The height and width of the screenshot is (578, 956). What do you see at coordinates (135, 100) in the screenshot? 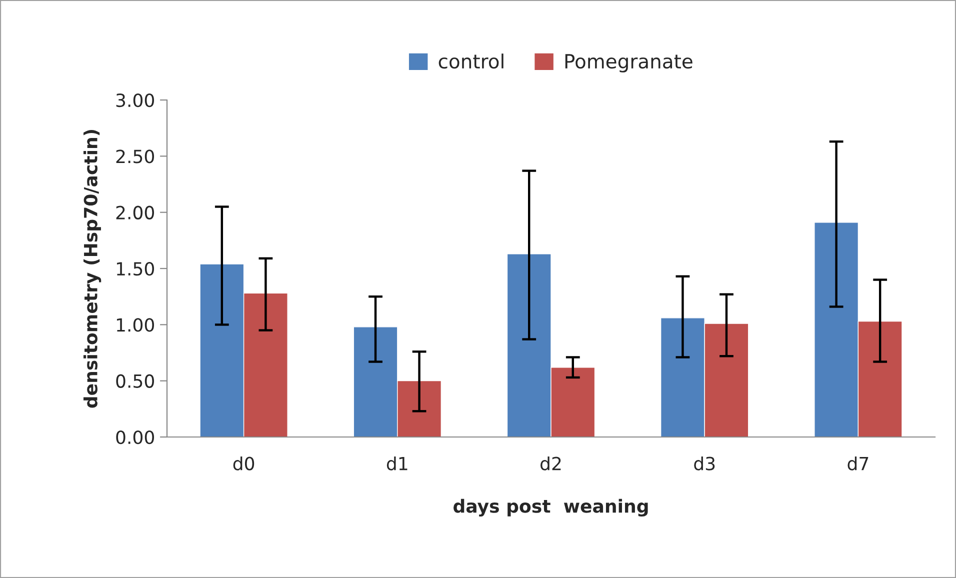
I see `y-tick-label: 3.00` at bounding box center [135, 100].